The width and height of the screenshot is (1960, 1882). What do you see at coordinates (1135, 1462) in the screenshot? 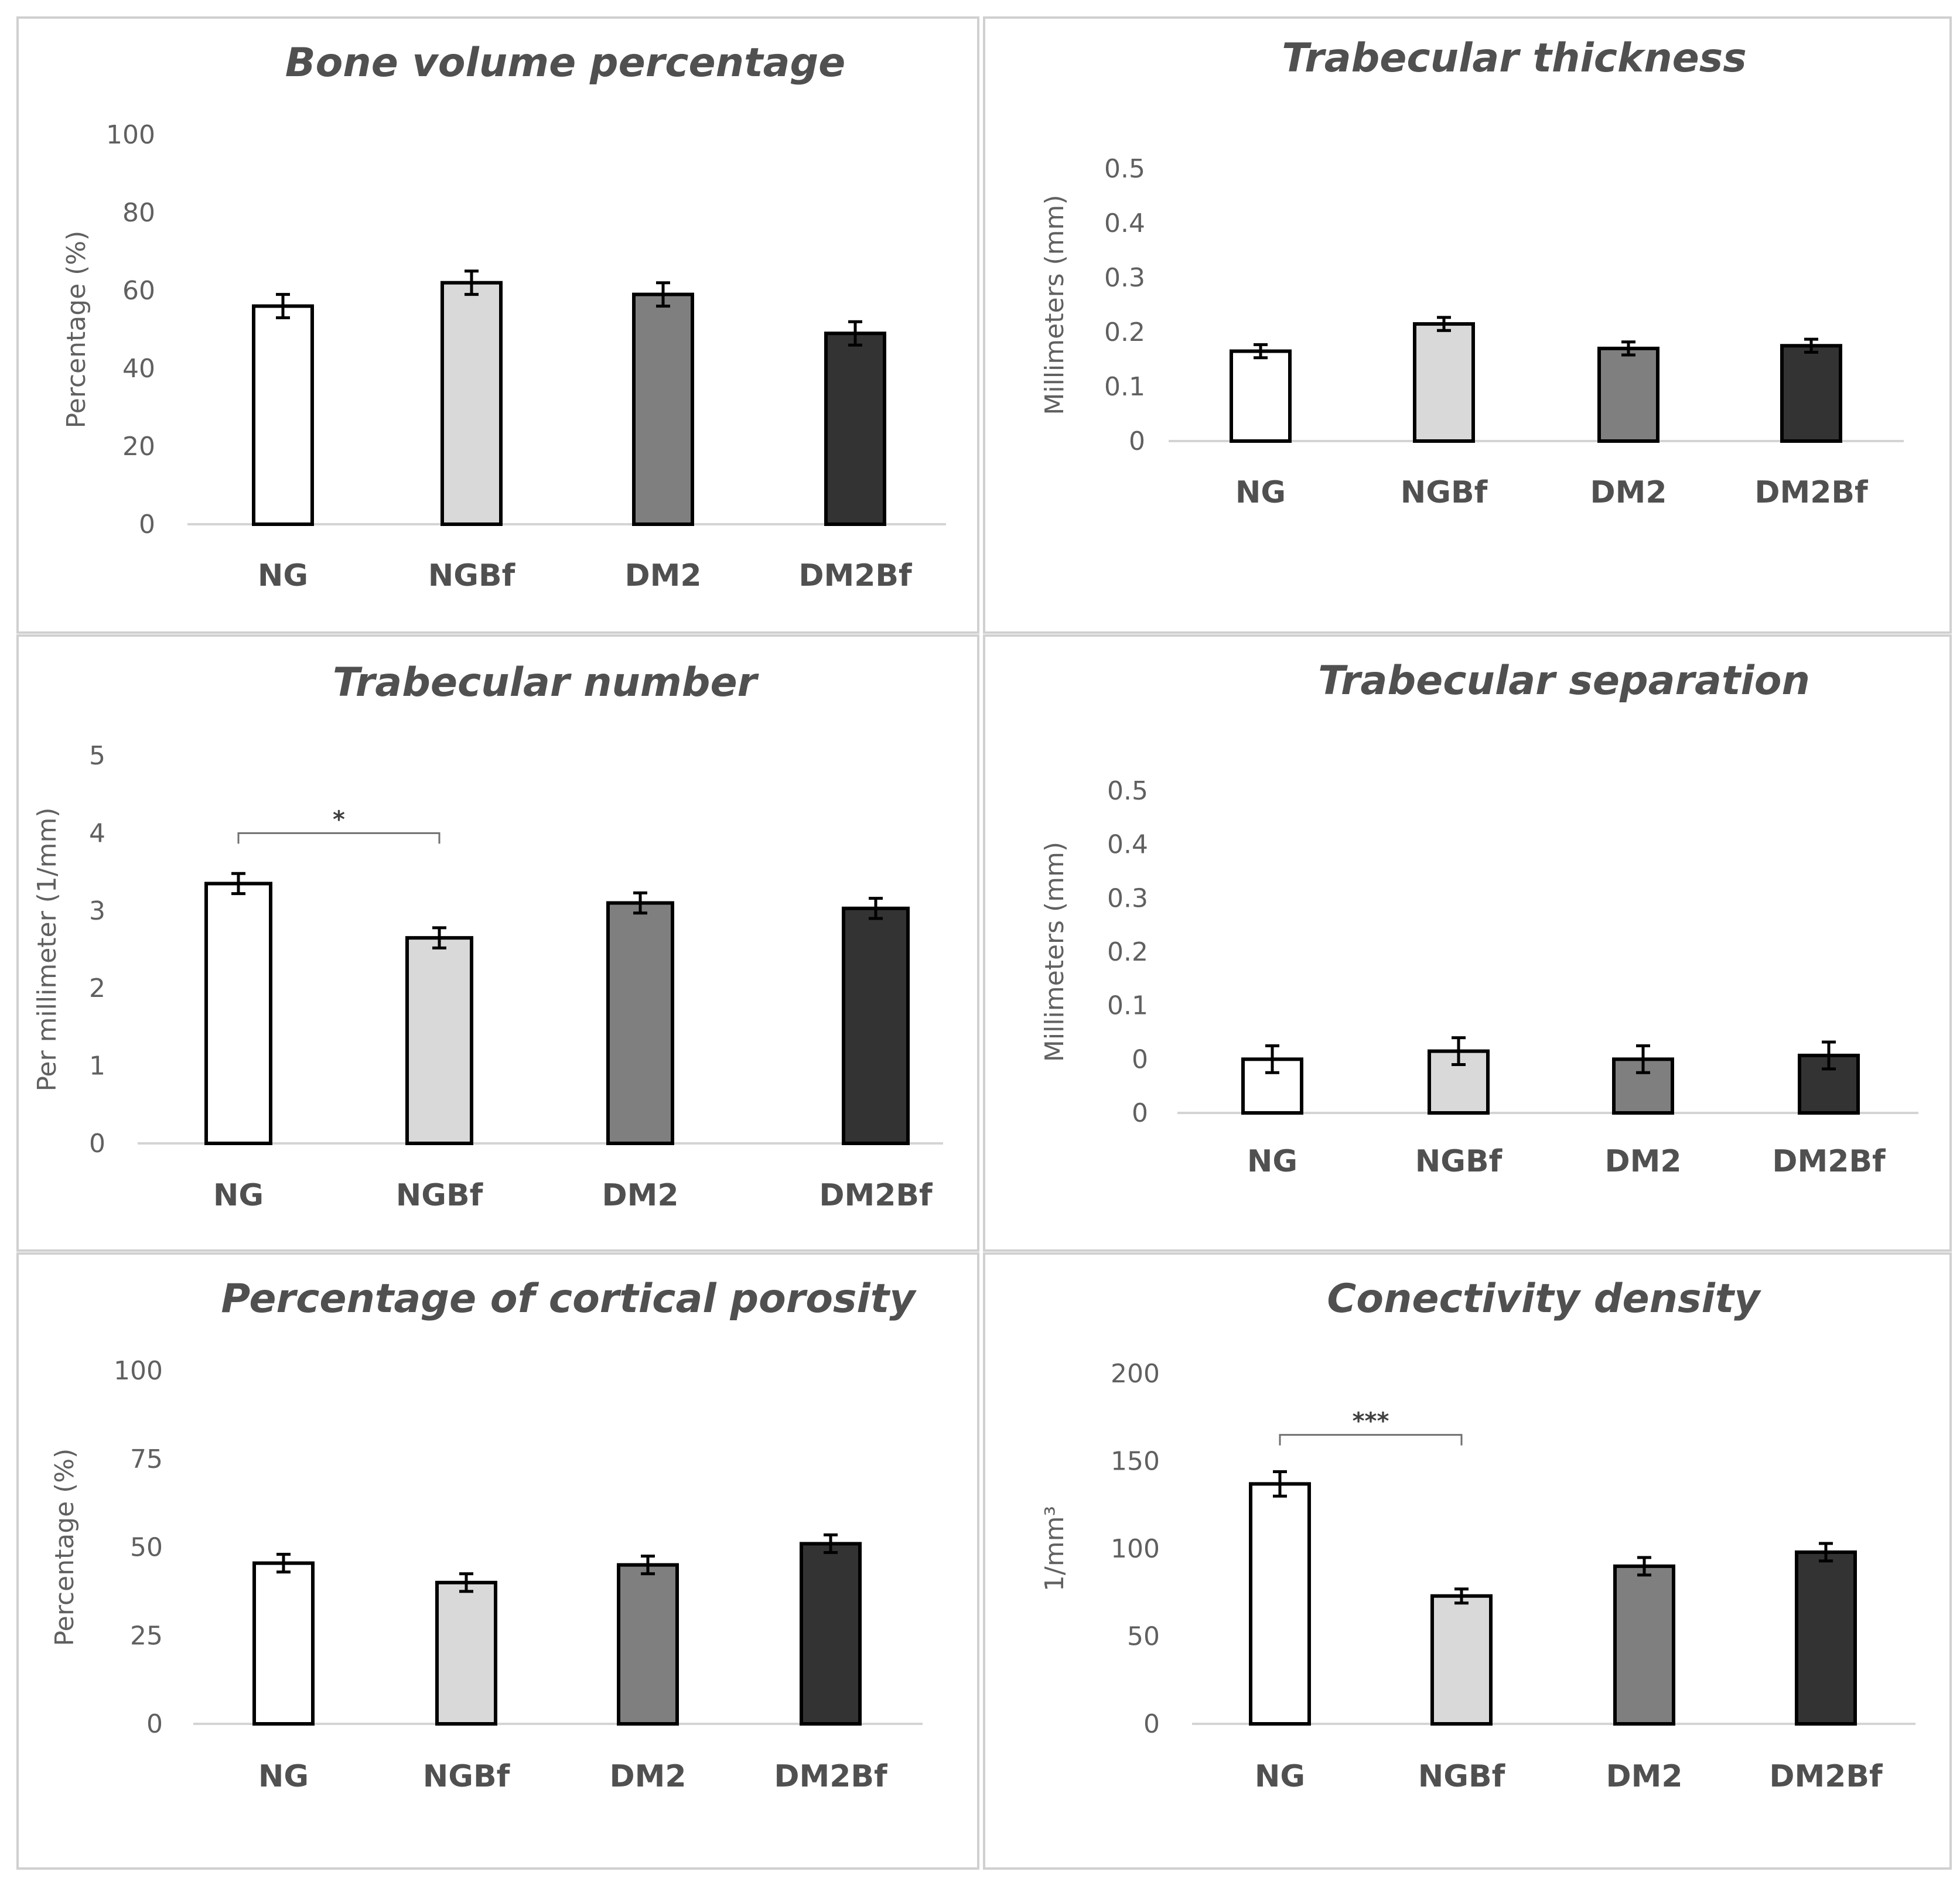
I see `y-tick-label: 150` at bounding box center [1135, 1462].